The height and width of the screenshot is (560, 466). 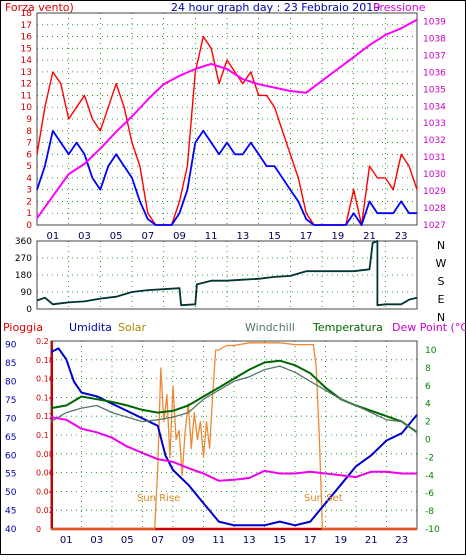 I want to click on rain-tick-label: 0.14, so click(x=45, y=397).